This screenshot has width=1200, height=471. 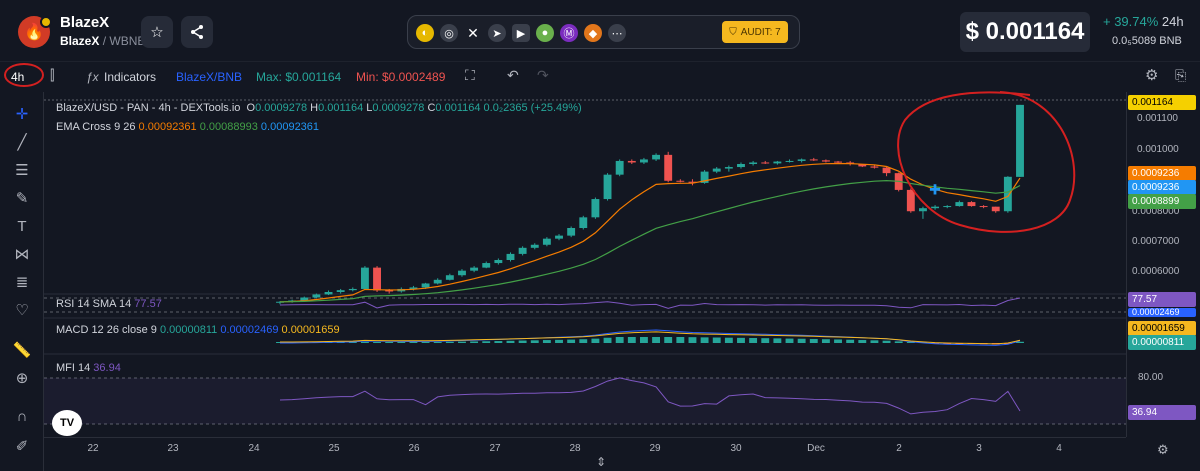 What do you see at coordinates (816, 448) in the screenshot?
I see `x-tick: Dec` at bounding box center [816, 448].